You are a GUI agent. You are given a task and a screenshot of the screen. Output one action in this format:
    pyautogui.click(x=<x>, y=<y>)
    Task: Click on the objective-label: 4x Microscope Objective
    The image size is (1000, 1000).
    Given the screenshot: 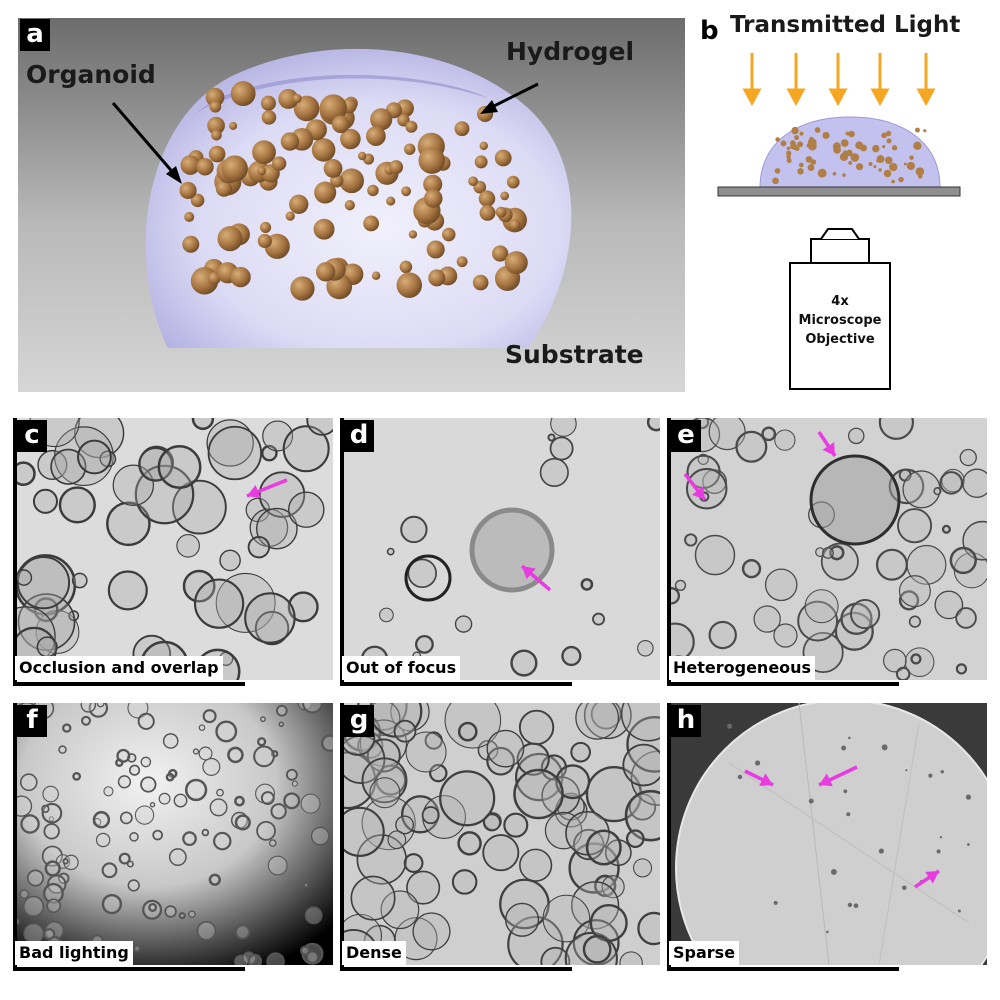 What is the action you would take?
    pyautogui.click(x=840, y=320)
    